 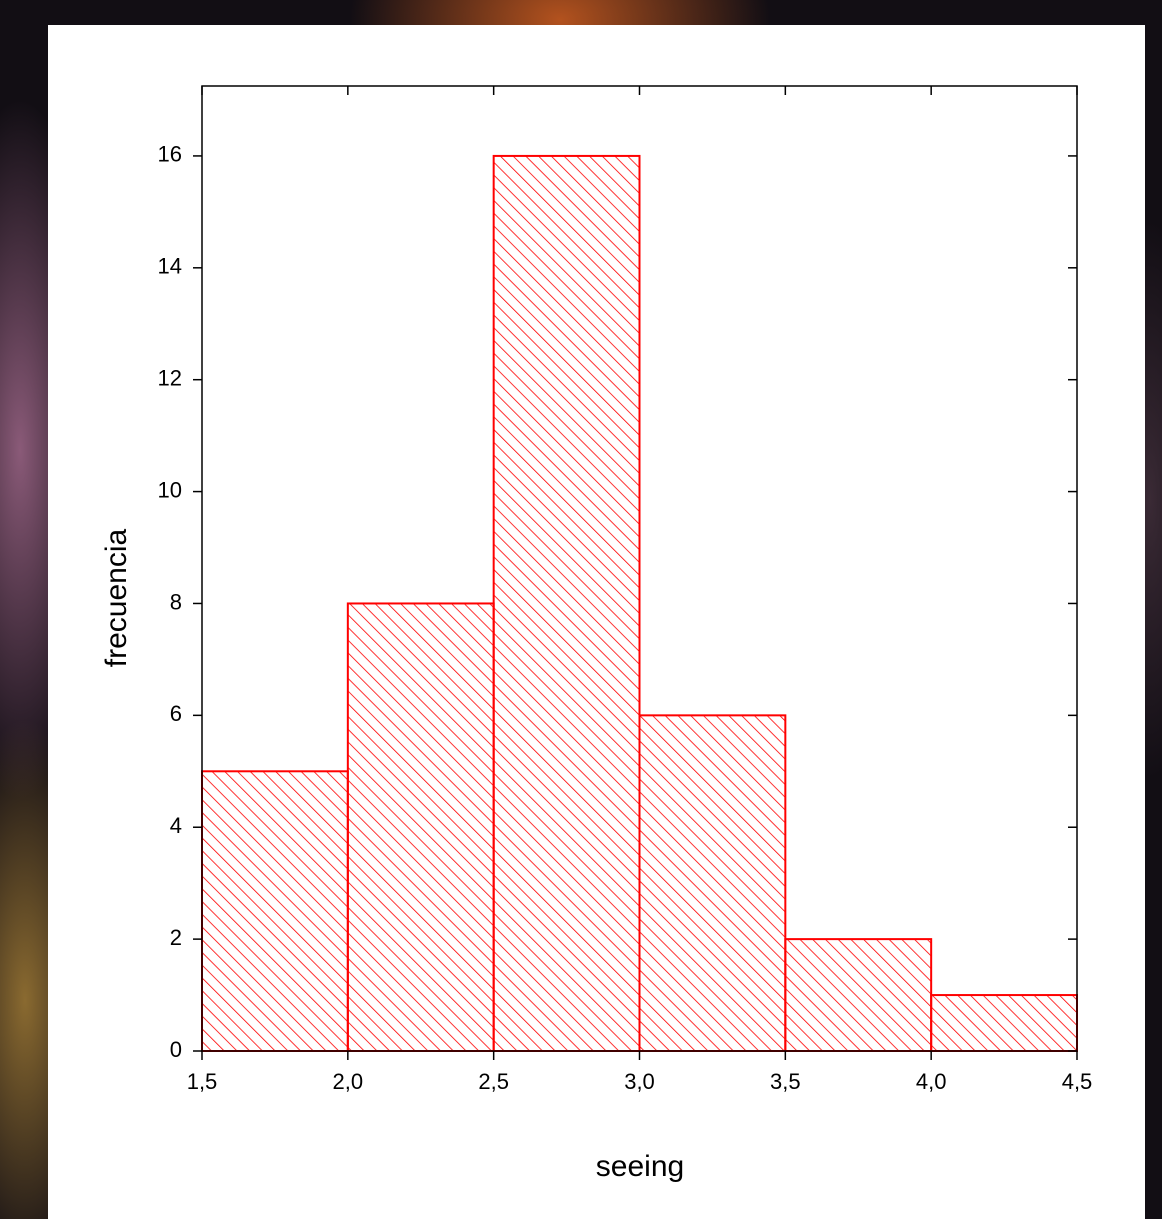 What do you see at coordinates (639, 1081) in the screenshot?
I see `x-tick-label: 3,0` at bounding box center [639, 1081].